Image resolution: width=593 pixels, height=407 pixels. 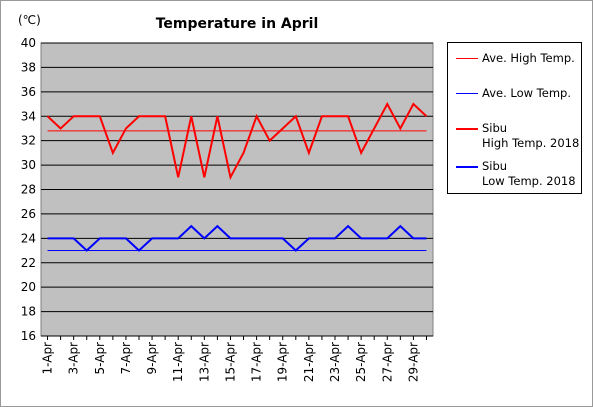 I want to click on x-tick-label: 3-Apr, so click(x=74, y=358).